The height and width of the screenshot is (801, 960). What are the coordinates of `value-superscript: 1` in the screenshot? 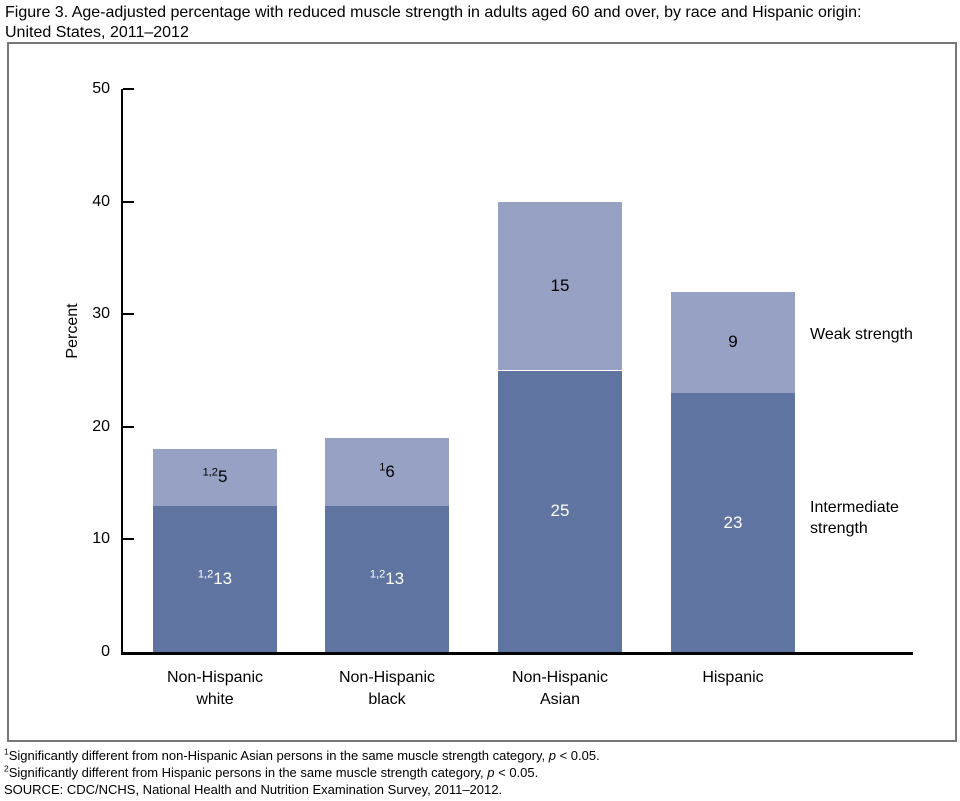 It's located at (382, 467).